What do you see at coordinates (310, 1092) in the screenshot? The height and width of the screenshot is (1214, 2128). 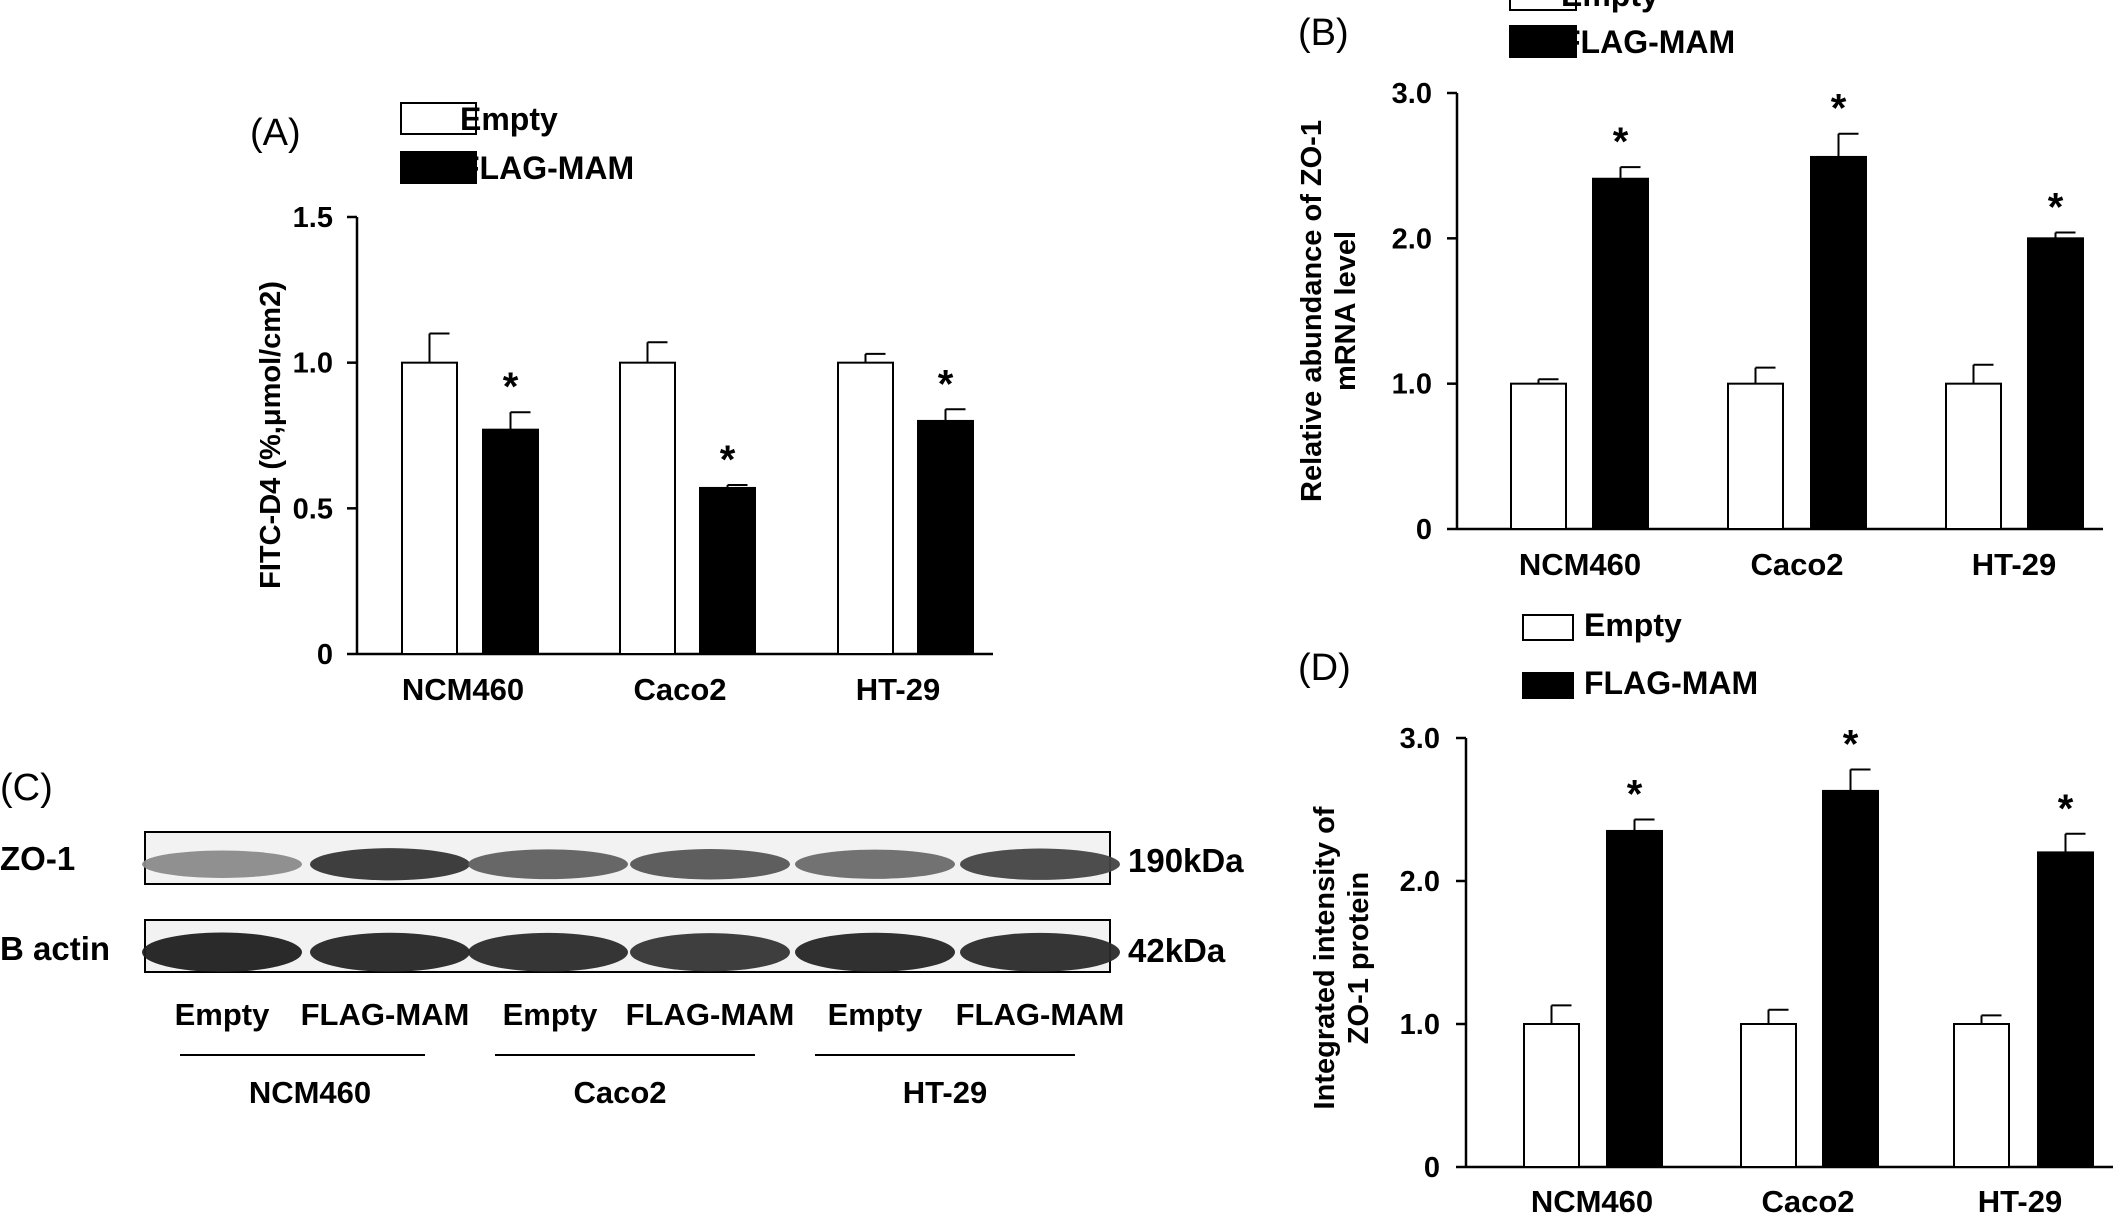 I see `group-label: NCM460` at bounding box center [310, 1092].